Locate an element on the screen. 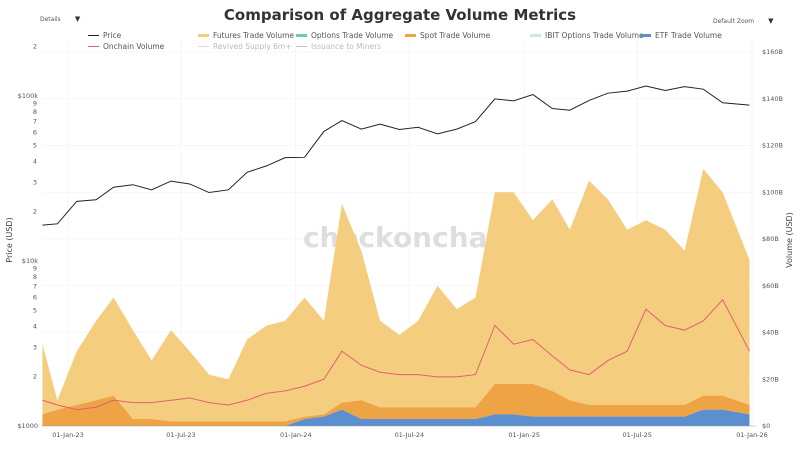 This screenshot has height=450, width=800. x-tick-label: 01-Jul-23 is located at coordinates (180, 435).